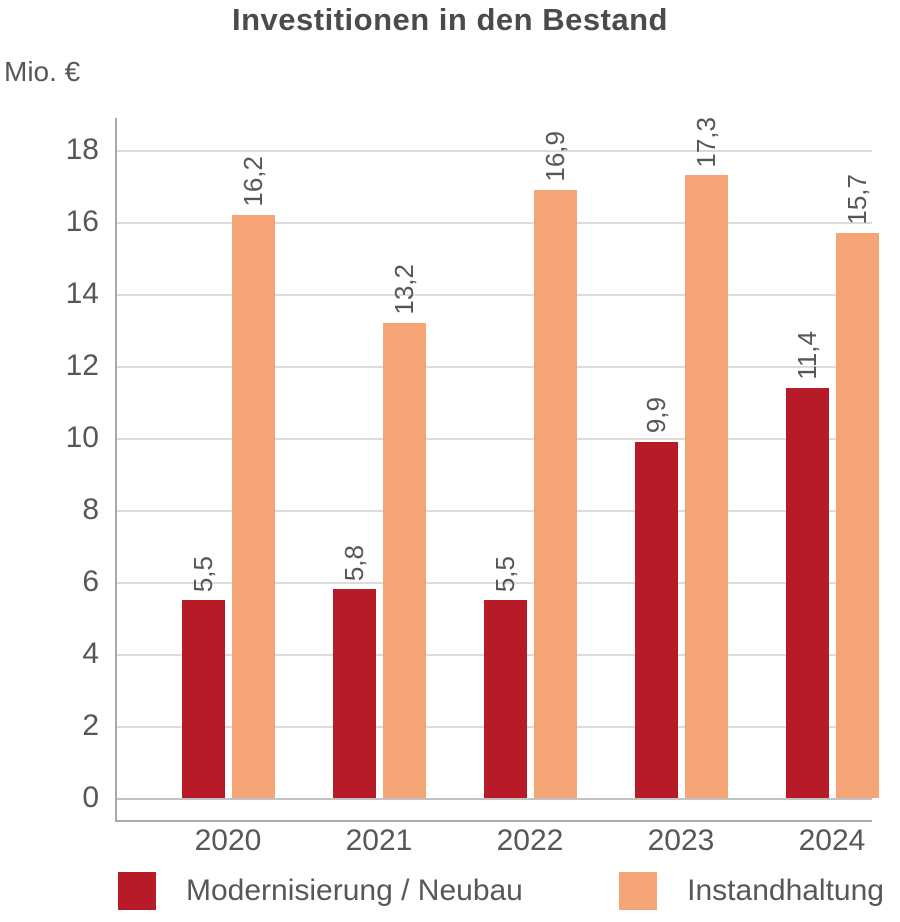  I want to click on y-axis-unit-label: Mio. €, so click(42, 71).